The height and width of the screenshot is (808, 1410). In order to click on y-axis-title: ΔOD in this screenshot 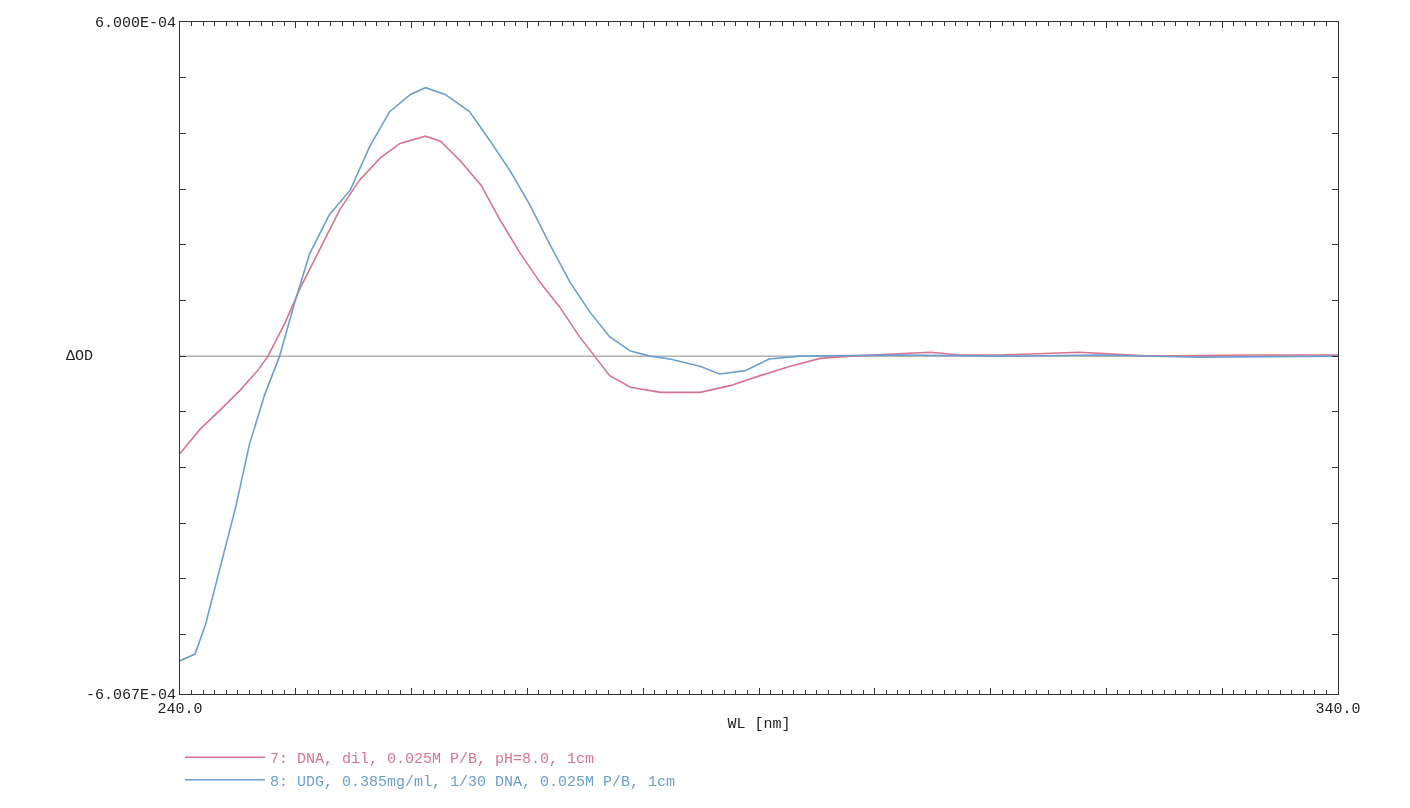, I will do `click(80, 356)`.